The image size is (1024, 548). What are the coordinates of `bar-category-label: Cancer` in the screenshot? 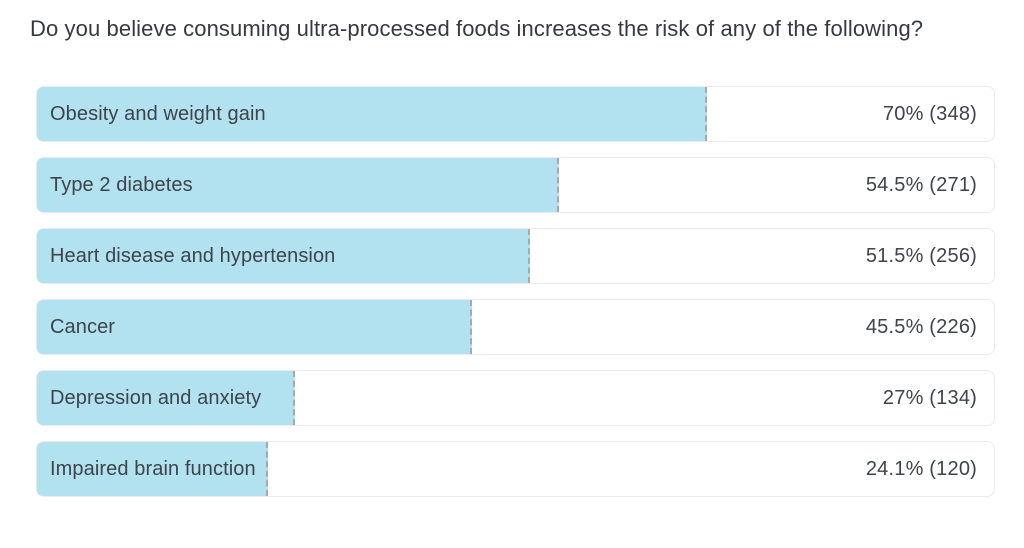 It's located at (83, 326).